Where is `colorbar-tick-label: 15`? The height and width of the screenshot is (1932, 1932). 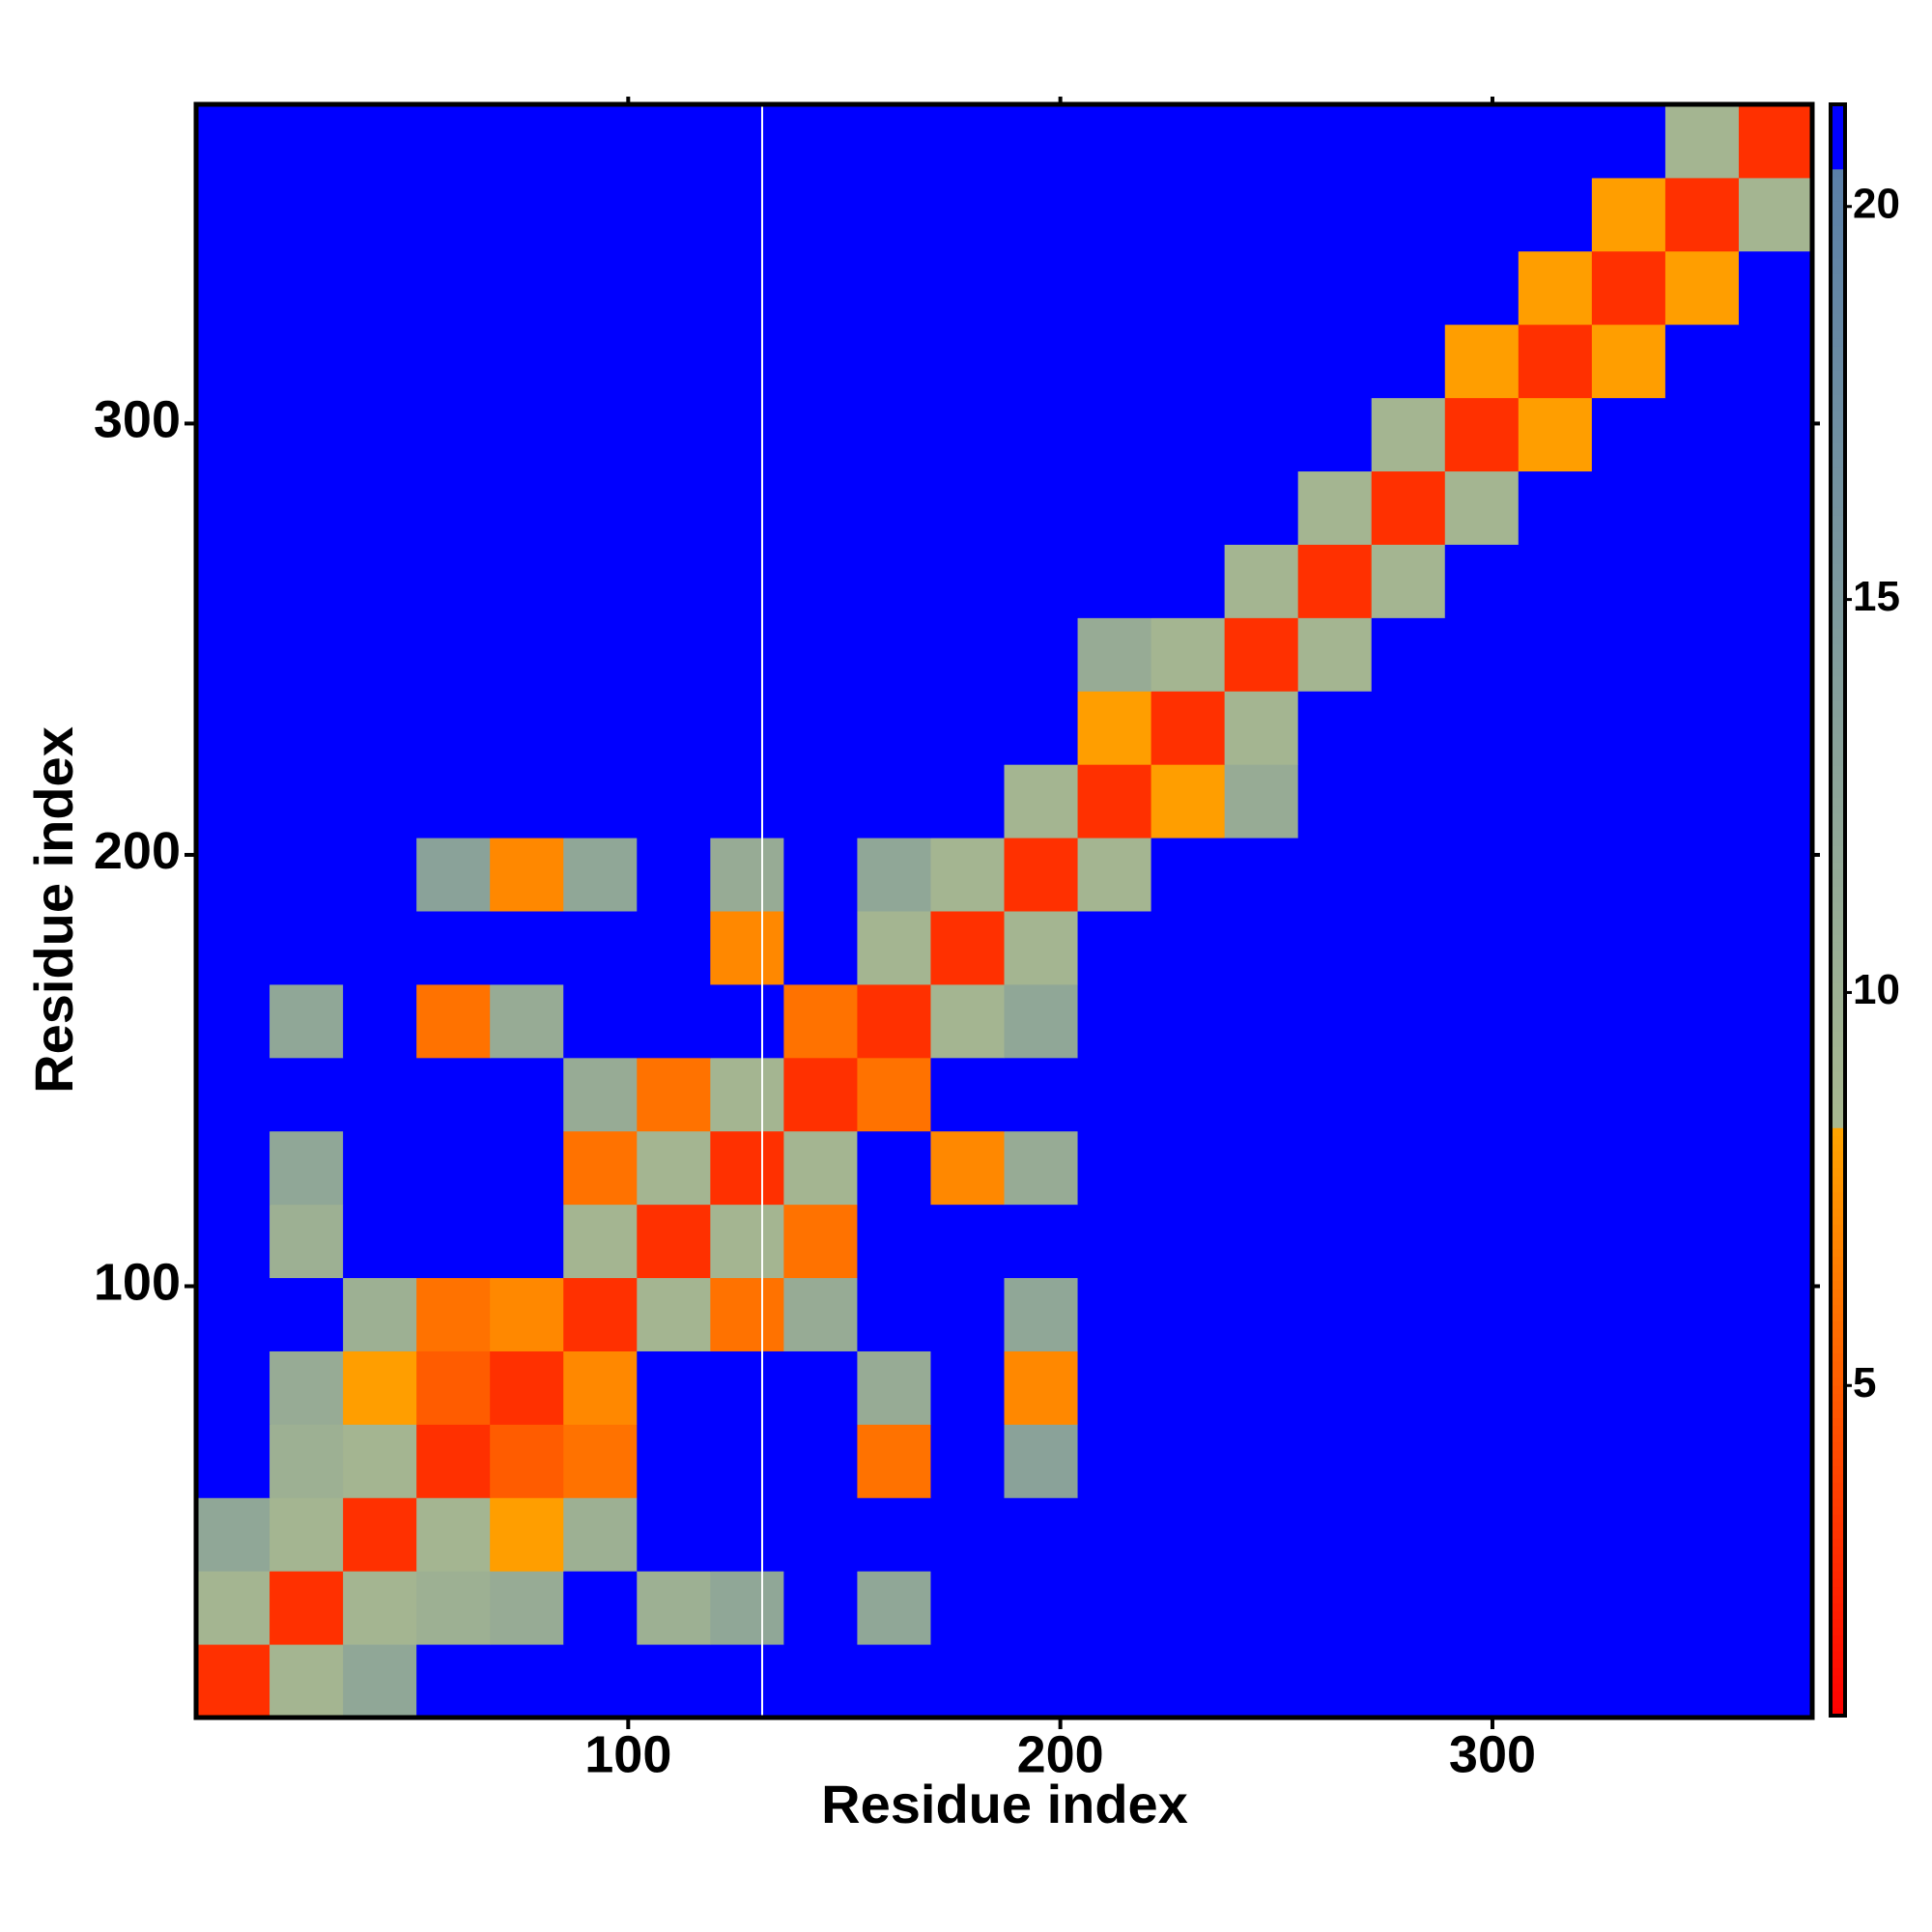
colorbar-tick-label: 15 is located at coordinates (1876, 596).